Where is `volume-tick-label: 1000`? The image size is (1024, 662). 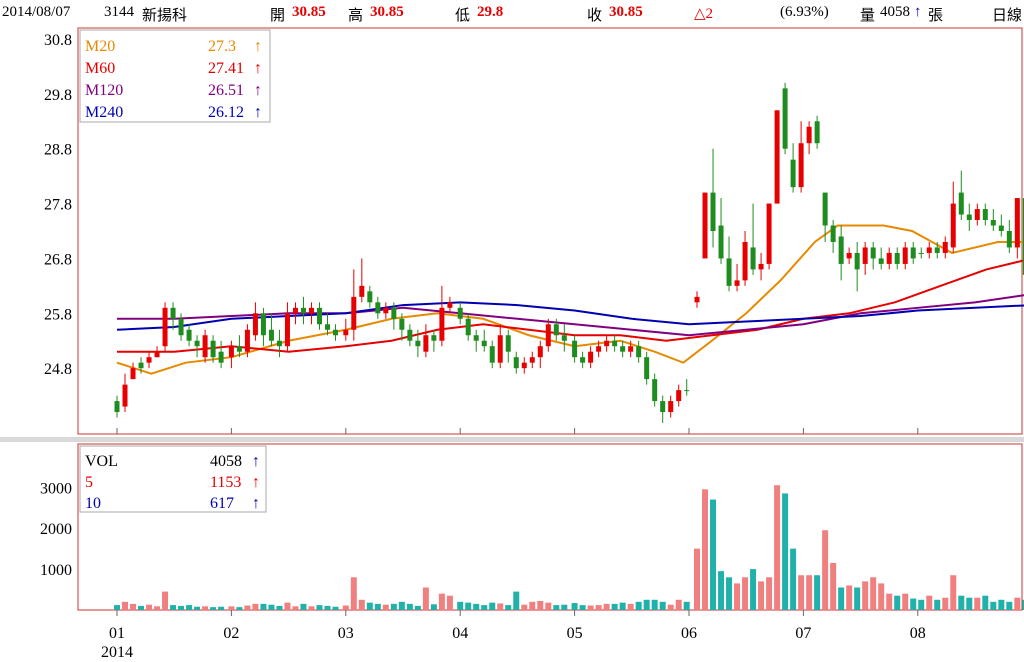
volume-tick-label: 1000 is located at coordinates (56, 570).